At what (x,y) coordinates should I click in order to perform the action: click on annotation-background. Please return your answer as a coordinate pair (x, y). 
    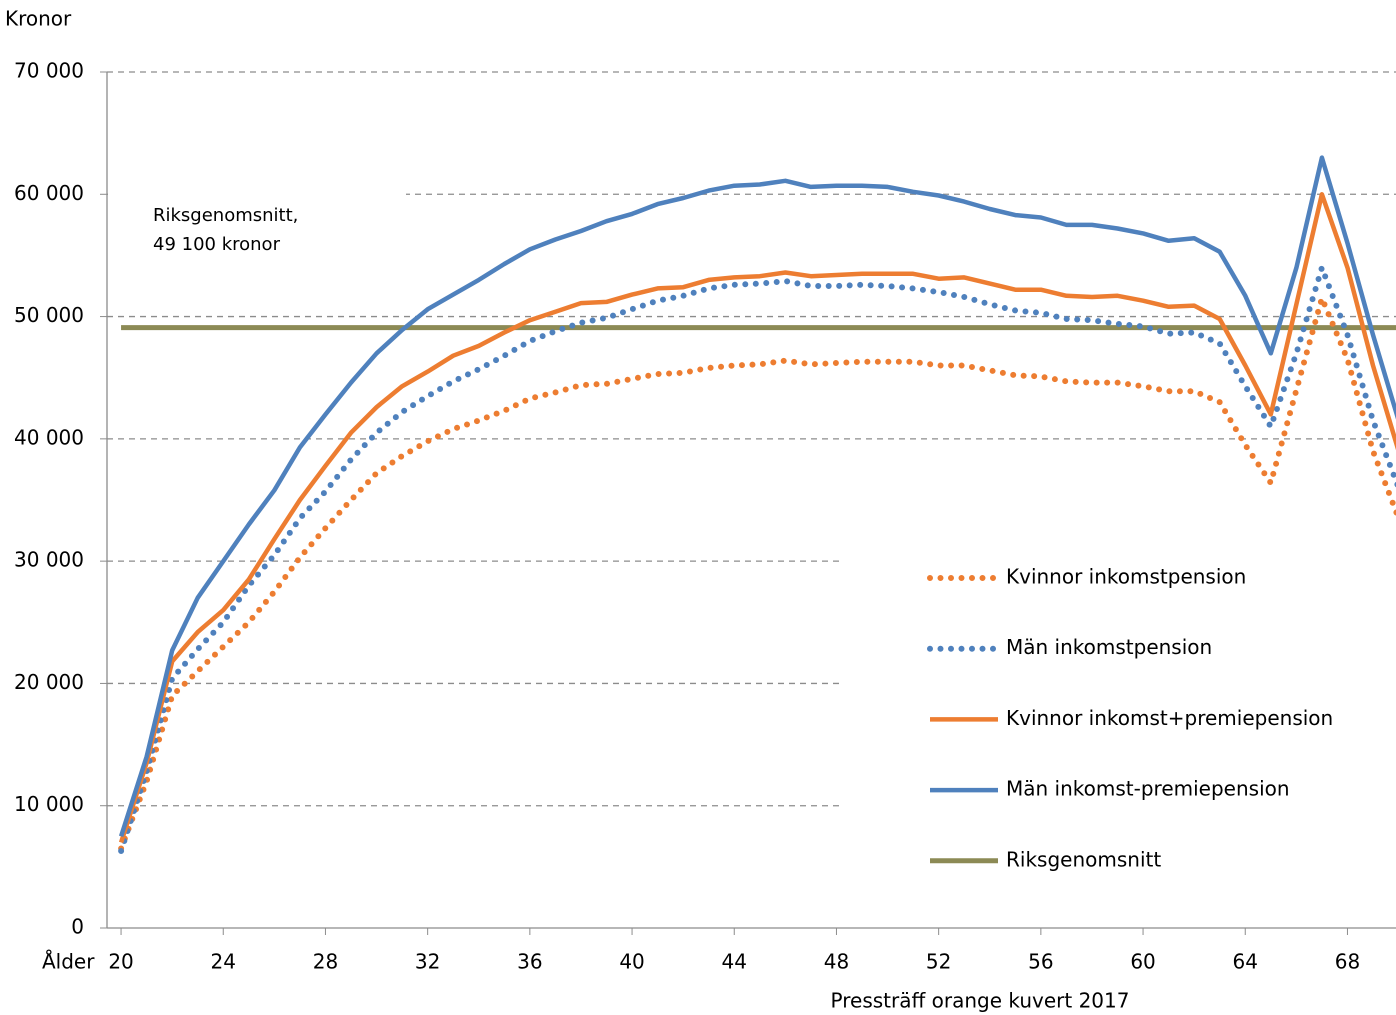
    Looking at the image, I should click on (257, 195).